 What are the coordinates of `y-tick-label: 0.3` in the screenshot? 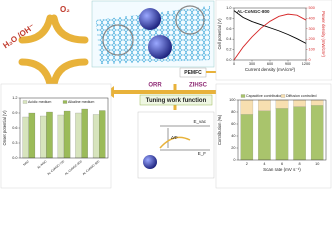 It's located at (14, 143).